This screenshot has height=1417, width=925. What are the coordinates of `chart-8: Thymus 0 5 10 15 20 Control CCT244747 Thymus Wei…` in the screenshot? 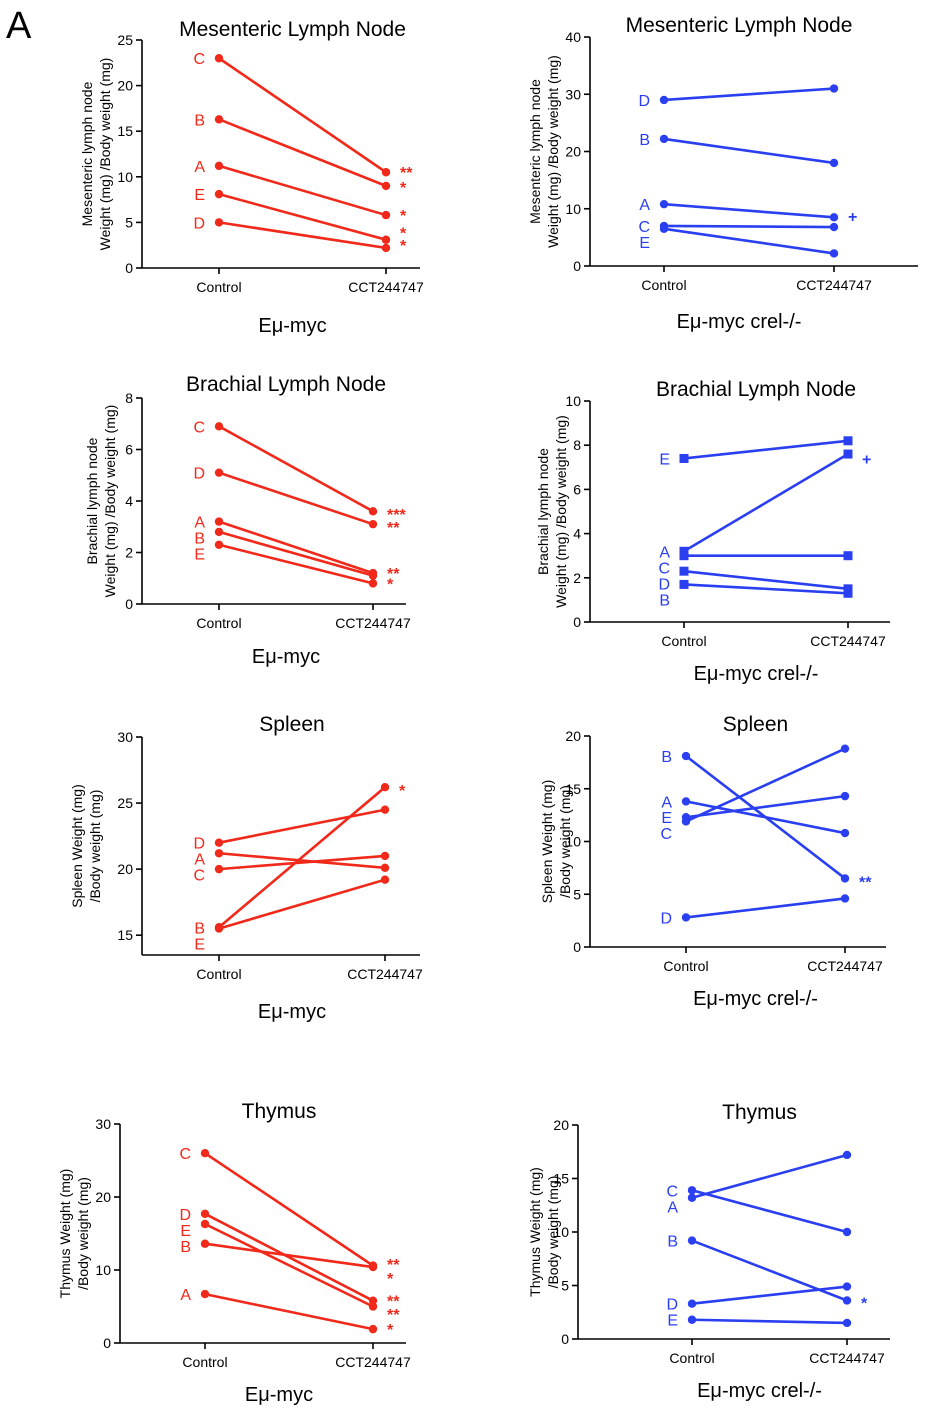 It's located at (708, 1251).